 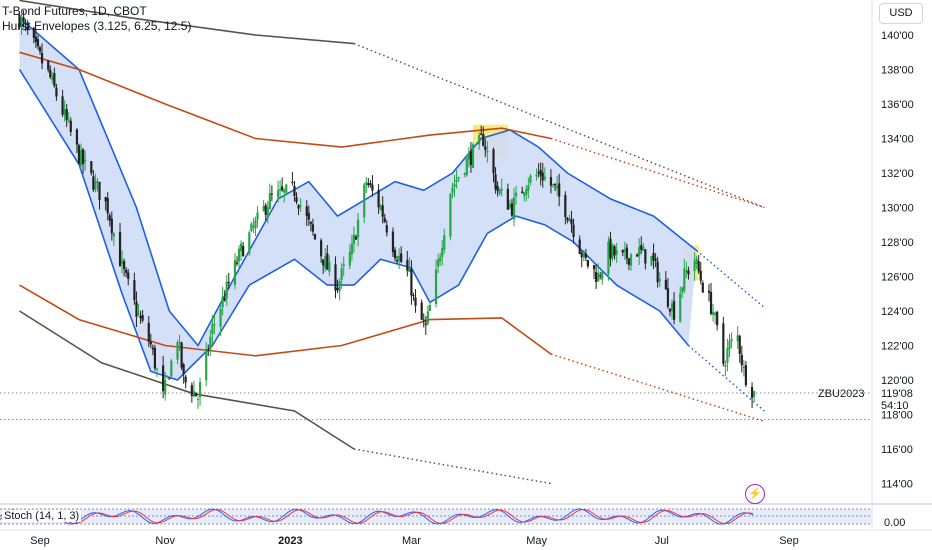 What do you see at coordinates (536, 541) in the screenshot?
I see `x-tick-label: May` at bounding box center [536, 541].